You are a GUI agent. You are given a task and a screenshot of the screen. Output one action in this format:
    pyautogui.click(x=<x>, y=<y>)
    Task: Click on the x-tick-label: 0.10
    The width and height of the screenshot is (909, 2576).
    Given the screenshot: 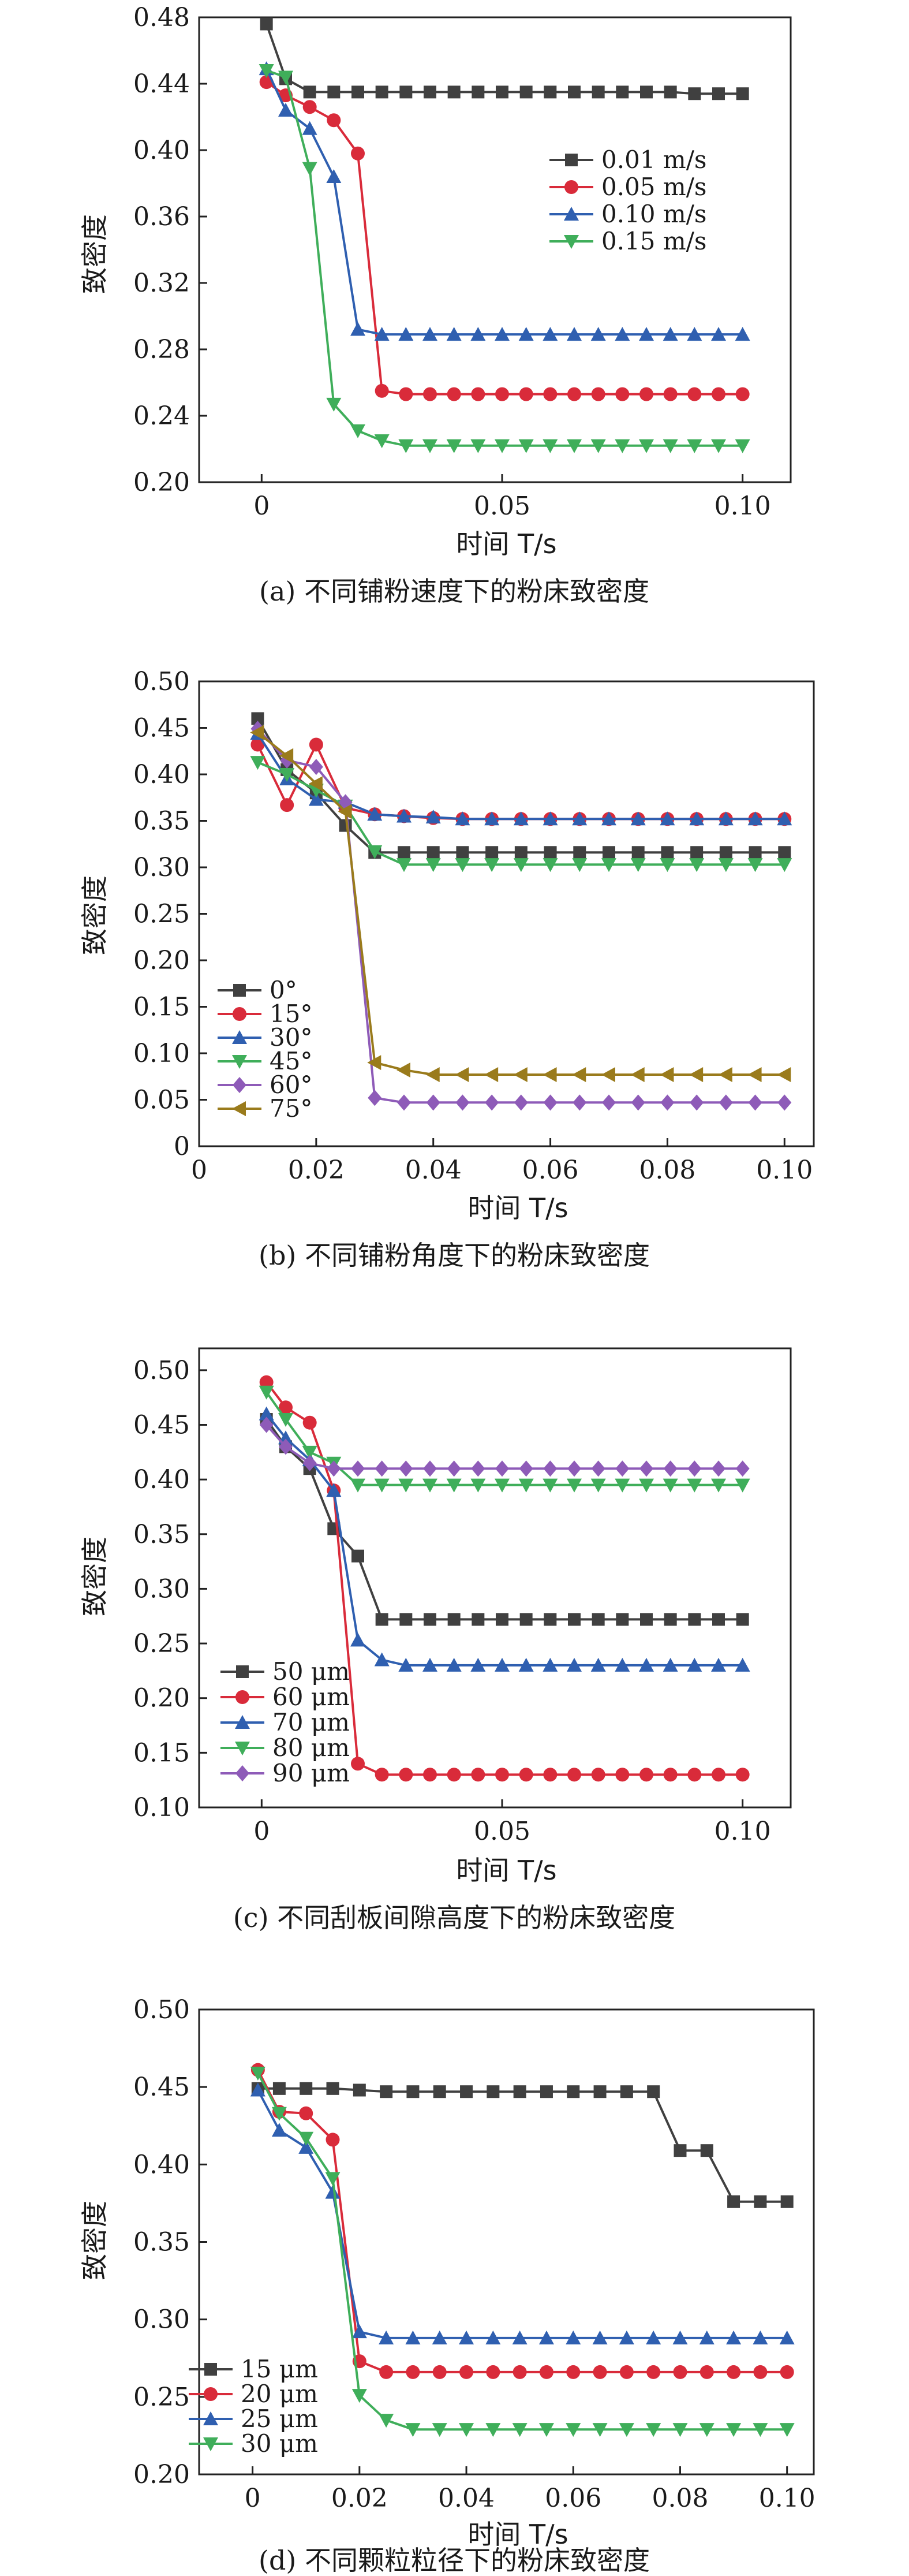 What is the action you would take?
    pyautogui.click(x=785, y=1170)
    